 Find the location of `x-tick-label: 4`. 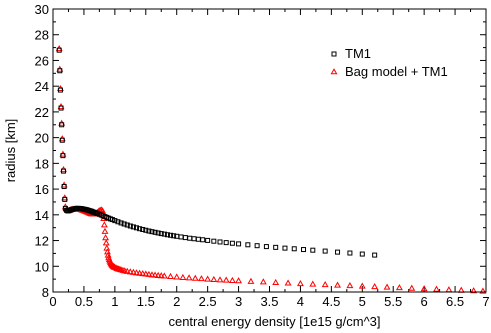

x-tick-label: 4 is located at coordinates (300, 301).